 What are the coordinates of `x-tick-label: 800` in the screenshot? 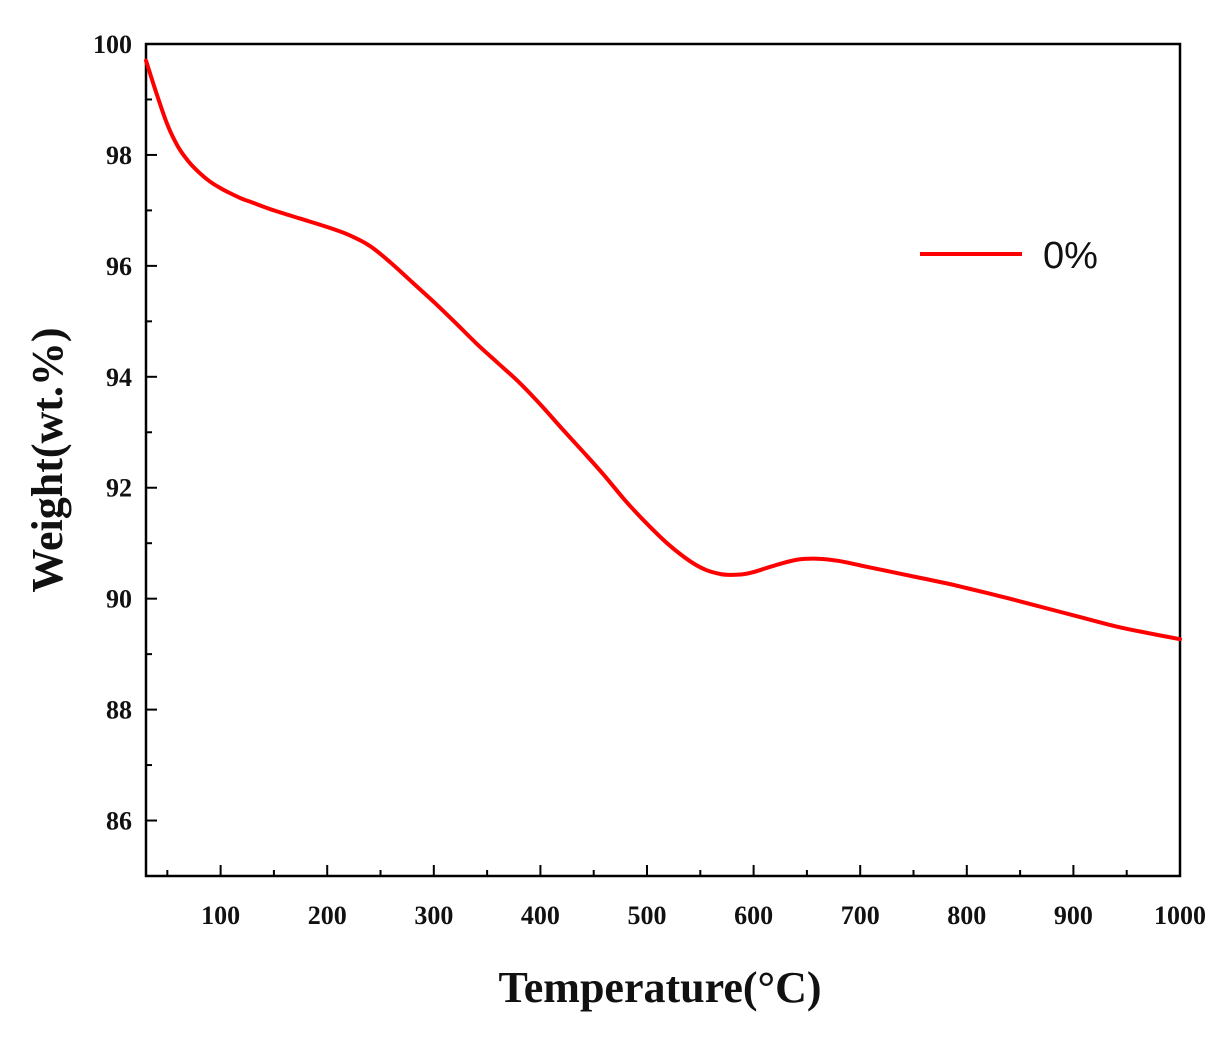 It's located at (966, 915).